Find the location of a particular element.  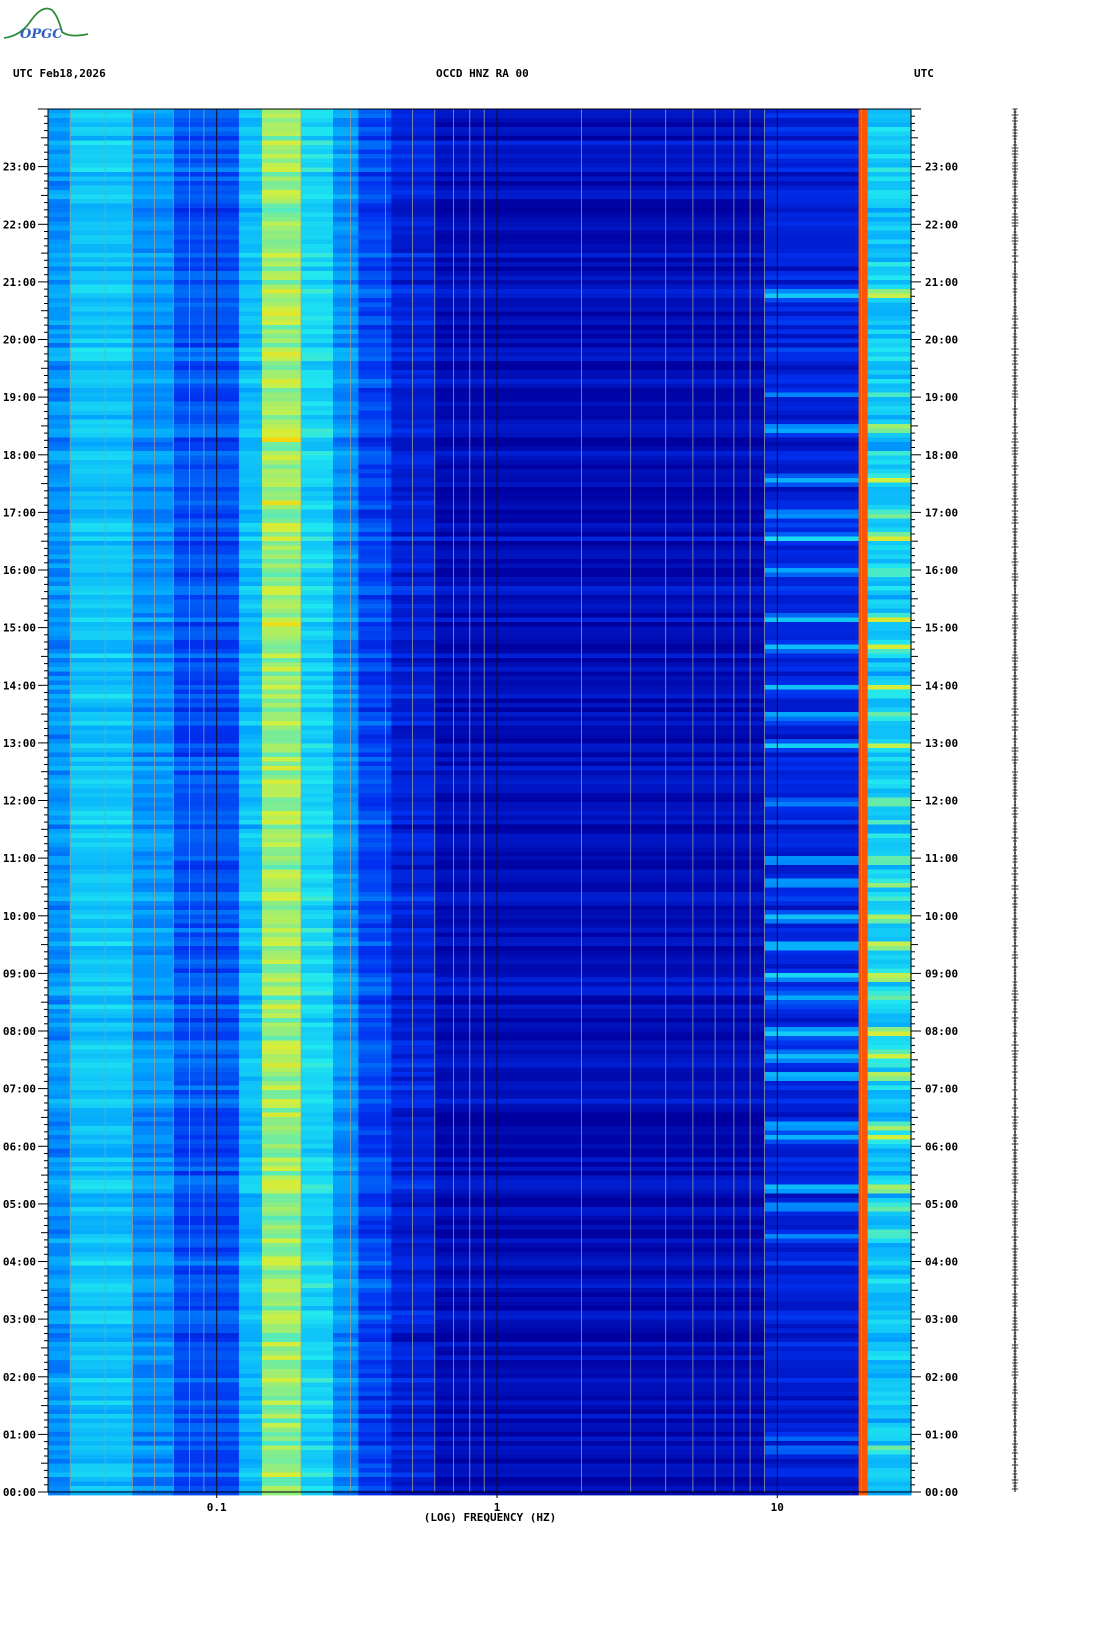

time-tick-label-right: 06:00 is located at coordinates (941, 1146).